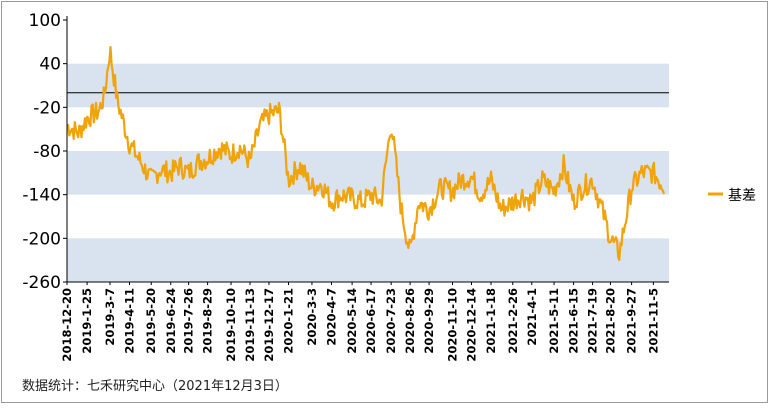 Image resolution: width=771 pixels, height=408 pixels. I want to click on x-tick-label: 2021-2-26, so click(513, 321).